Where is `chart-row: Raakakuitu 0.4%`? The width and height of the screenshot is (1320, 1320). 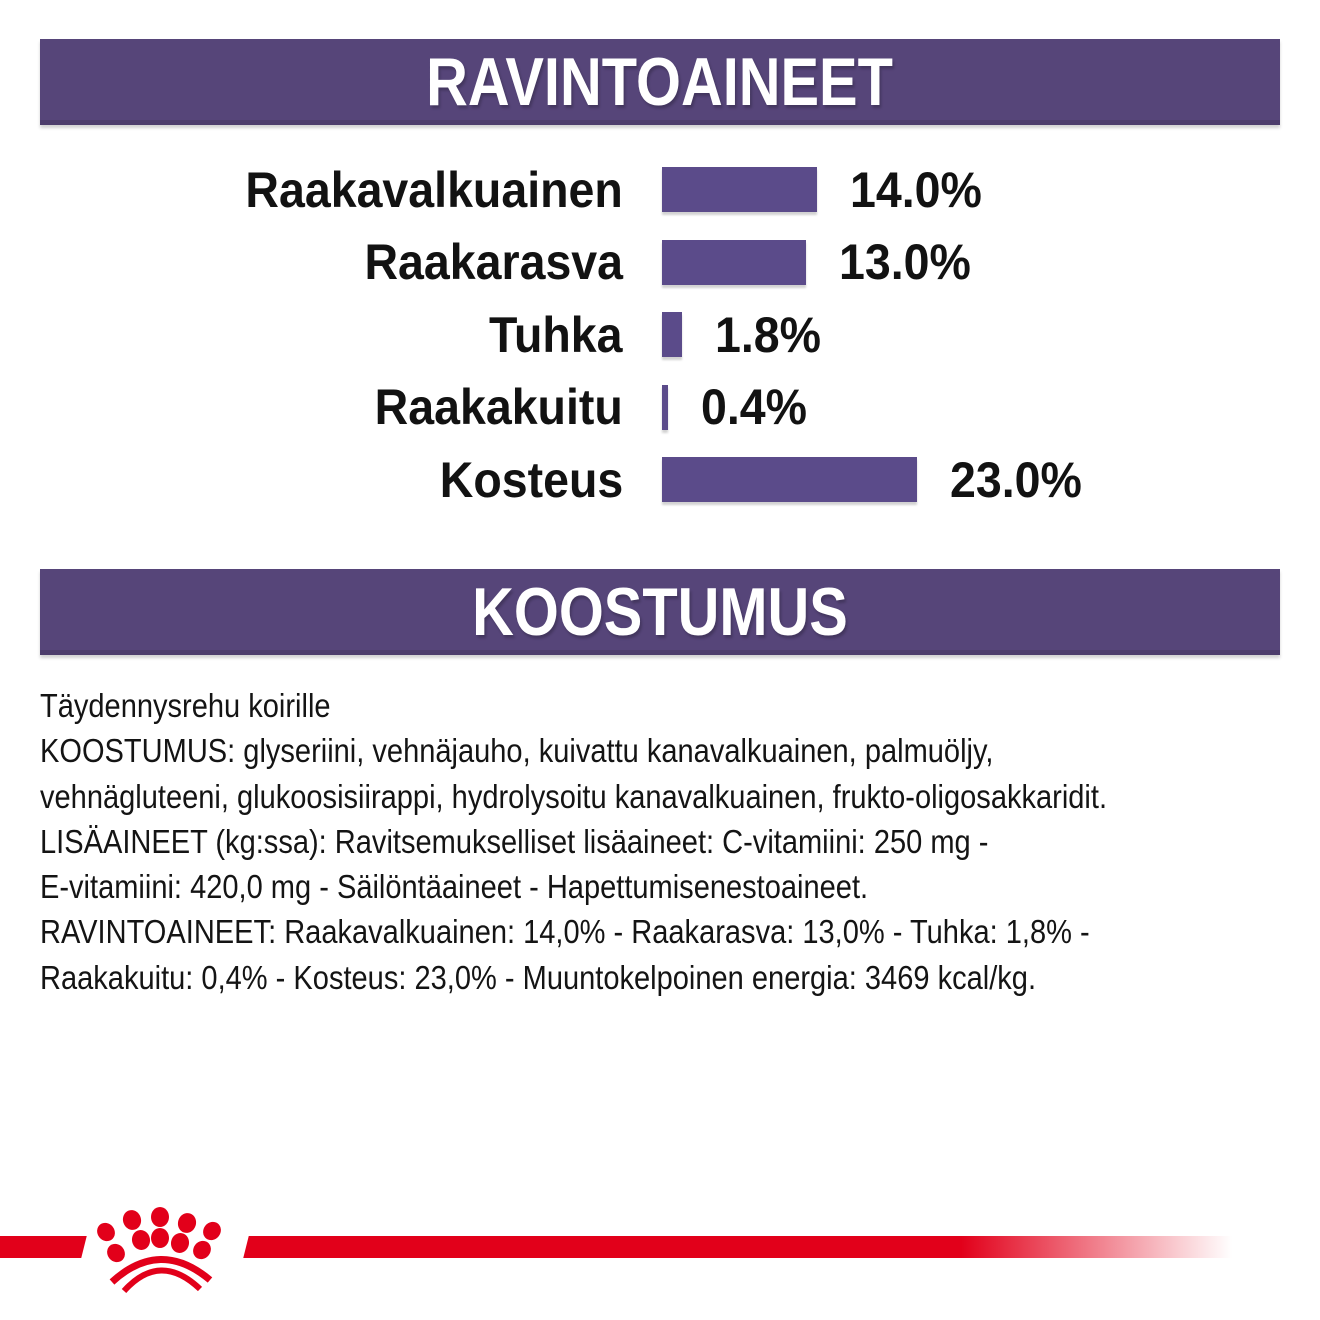 chart-row: Raakakuitu 0.4% is located at coordinates (660, 407).